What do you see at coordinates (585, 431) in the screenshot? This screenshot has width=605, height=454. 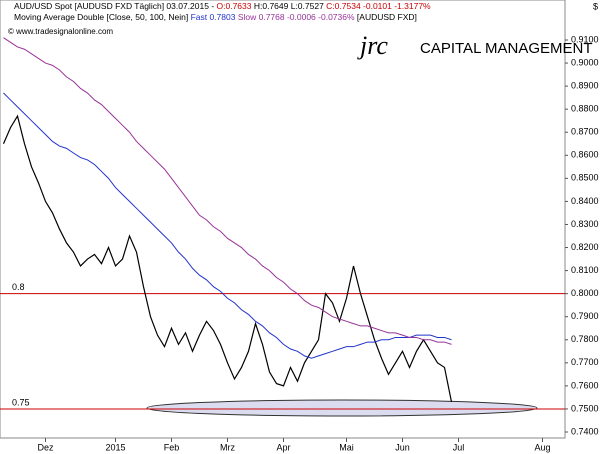 I see `y-tick-label: 0.7400` at bounding box center [585, 431].